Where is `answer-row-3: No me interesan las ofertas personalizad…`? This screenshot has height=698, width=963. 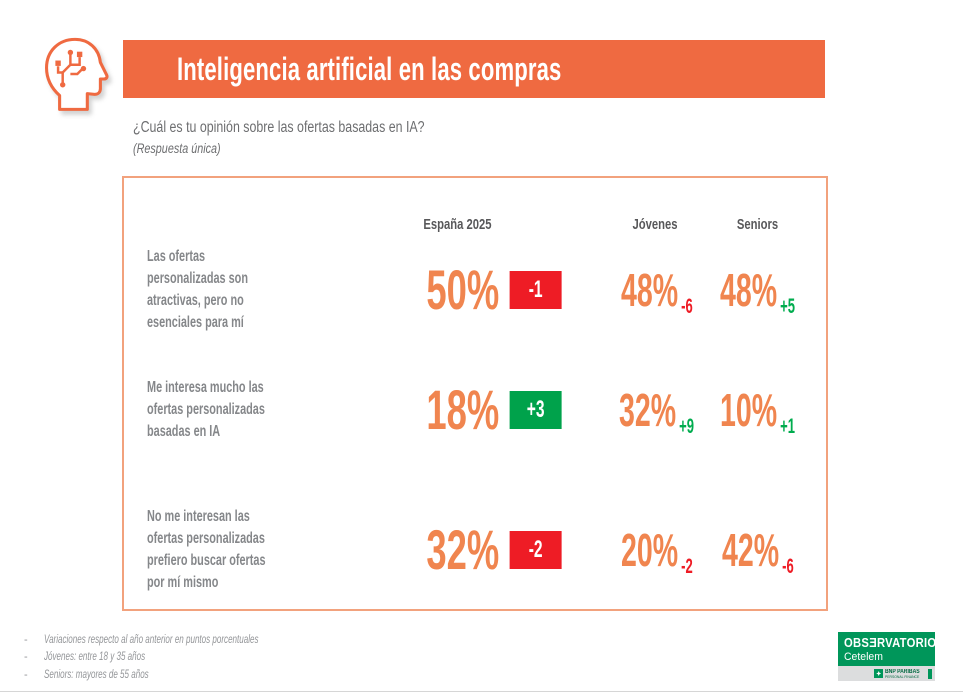
answer-row-3: No me interesan las ofertas personalizad… is located at coordinates (475, 550).